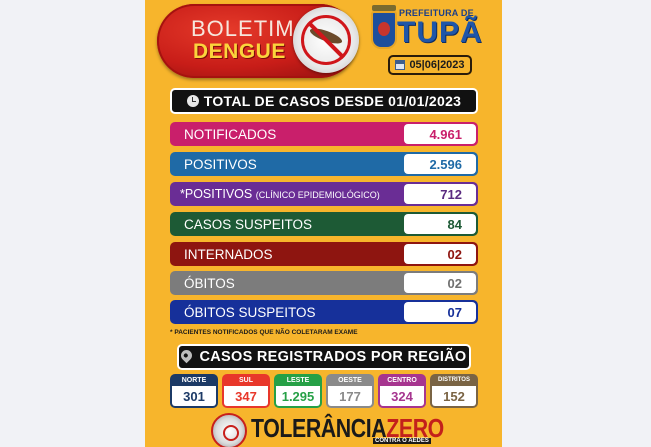 This screenshot has height=447, width=651. I want to click on region-name: LESTE, so click(298, 380).